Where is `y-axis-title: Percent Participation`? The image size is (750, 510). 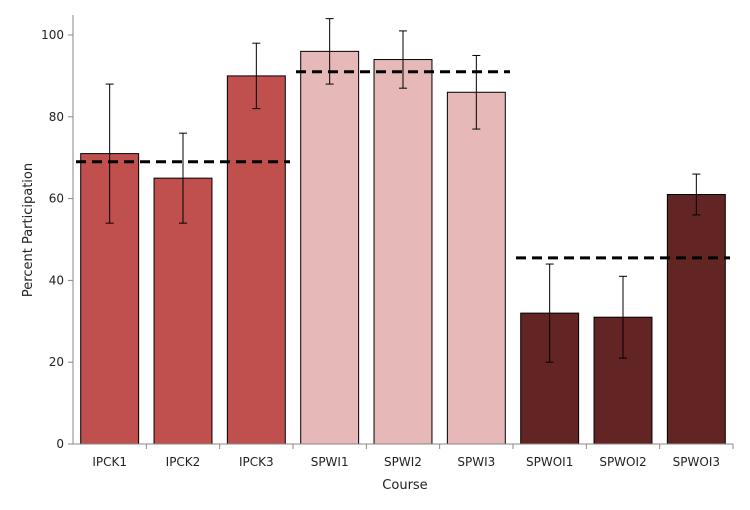 y-axis-title: Percent Participation is located at coordinates (28, 230).